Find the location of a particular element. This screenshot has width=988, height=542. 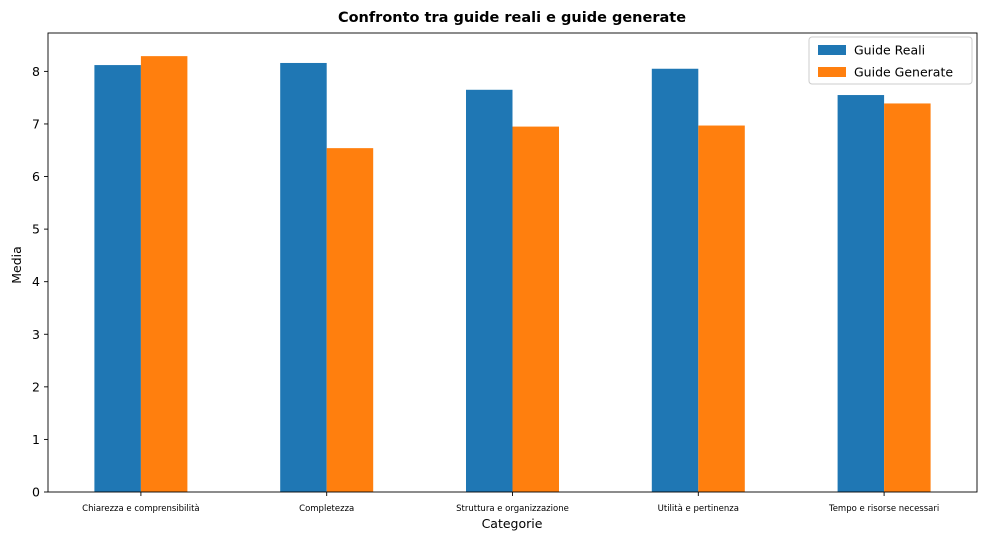

y-tick-label: 0 is located at coordinates (36, 492).